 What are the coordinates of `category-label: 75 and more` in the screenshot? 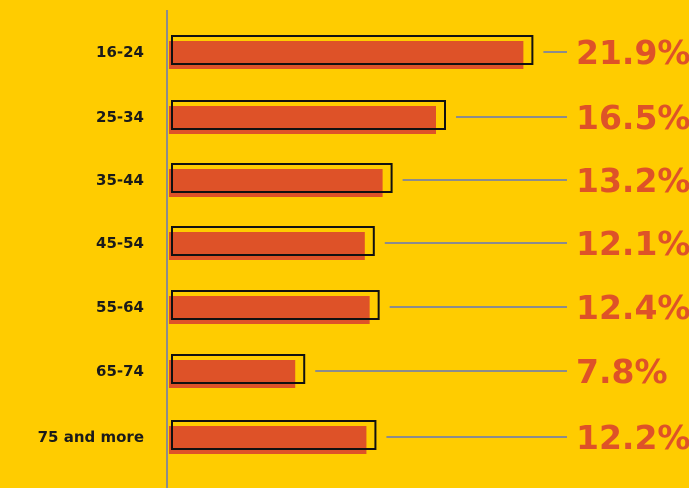 It's located at (91, 437).